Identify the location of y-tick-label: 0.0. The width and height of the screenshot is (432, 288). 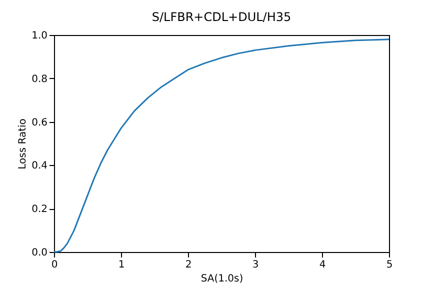
(40, 253).